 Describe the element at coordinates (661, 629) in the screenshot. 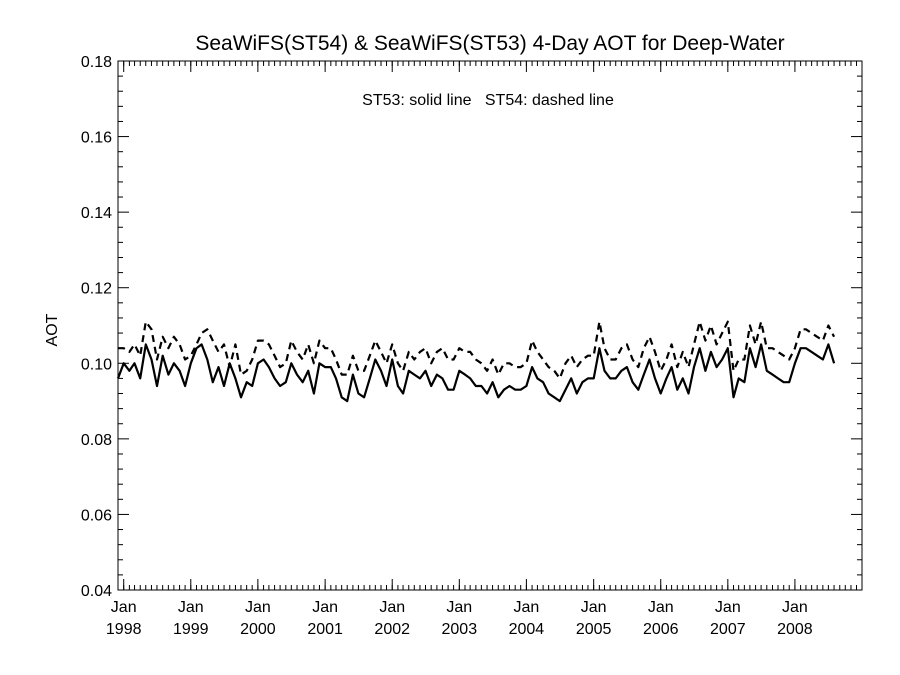

I see `x-tick-year: 2006` at that location.